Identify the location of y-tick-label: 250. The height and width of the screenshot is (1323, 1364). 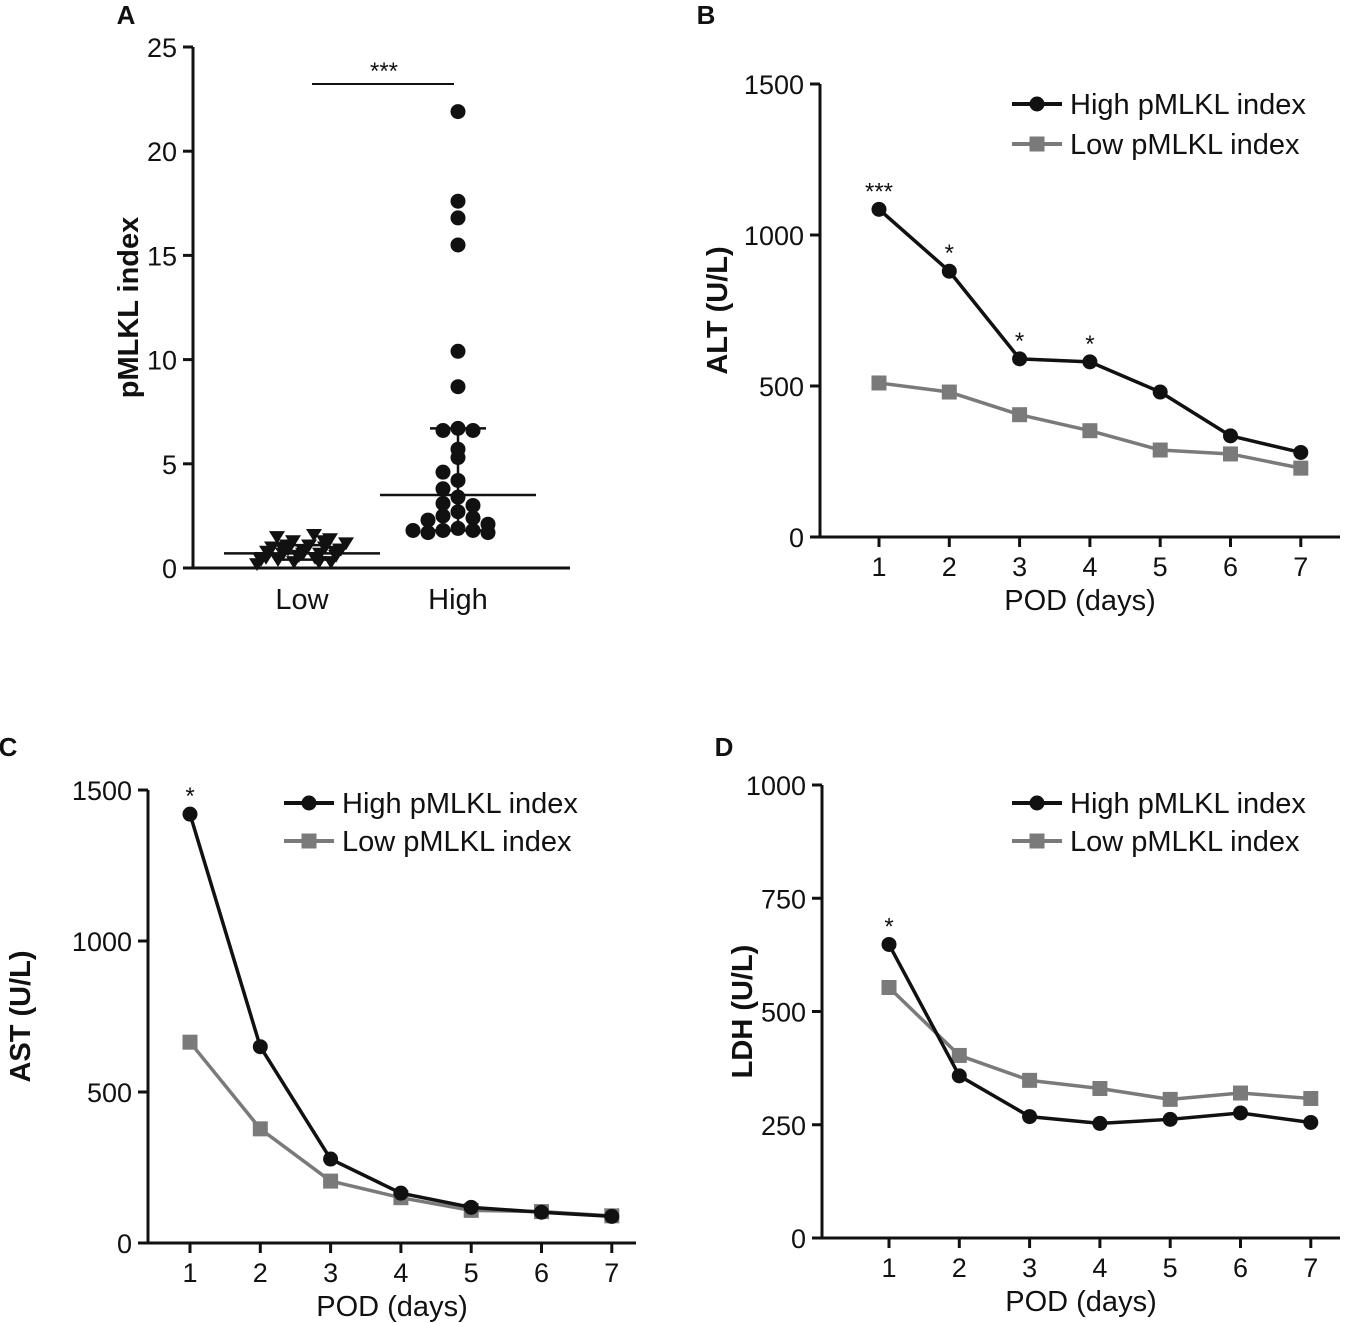
(783, 1126).